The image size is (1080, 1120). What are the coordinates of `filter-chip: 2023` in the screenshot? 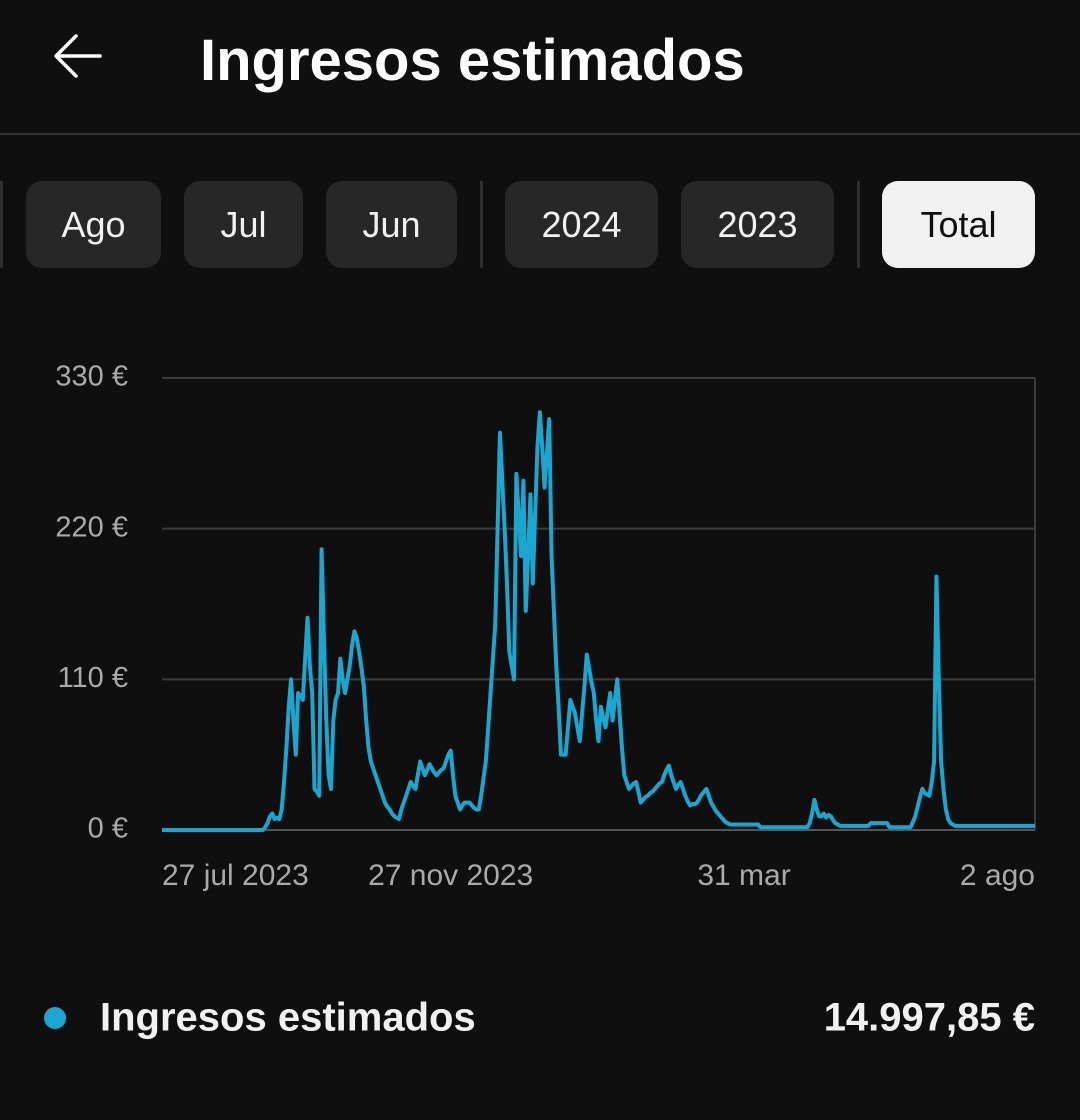 It's located at (757, 224).